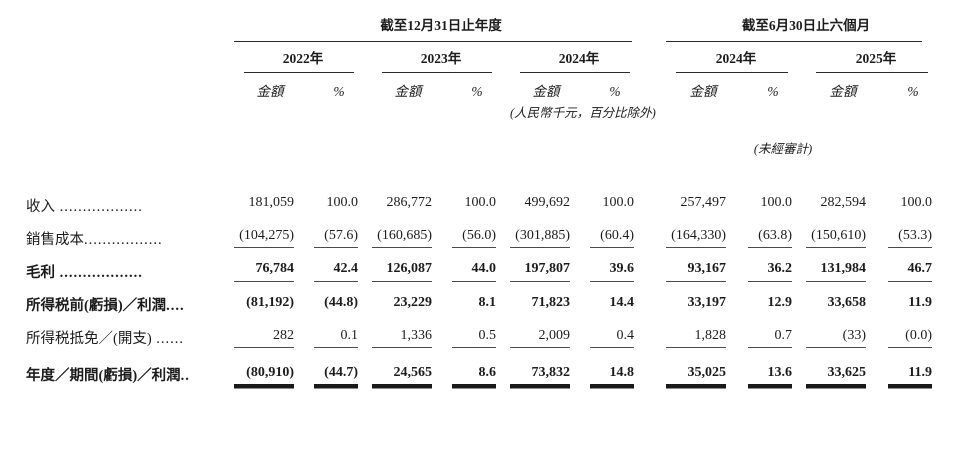 This screenshot has width=966, height=451. I want to click on year-2024: 2024年, so click(579, 58).